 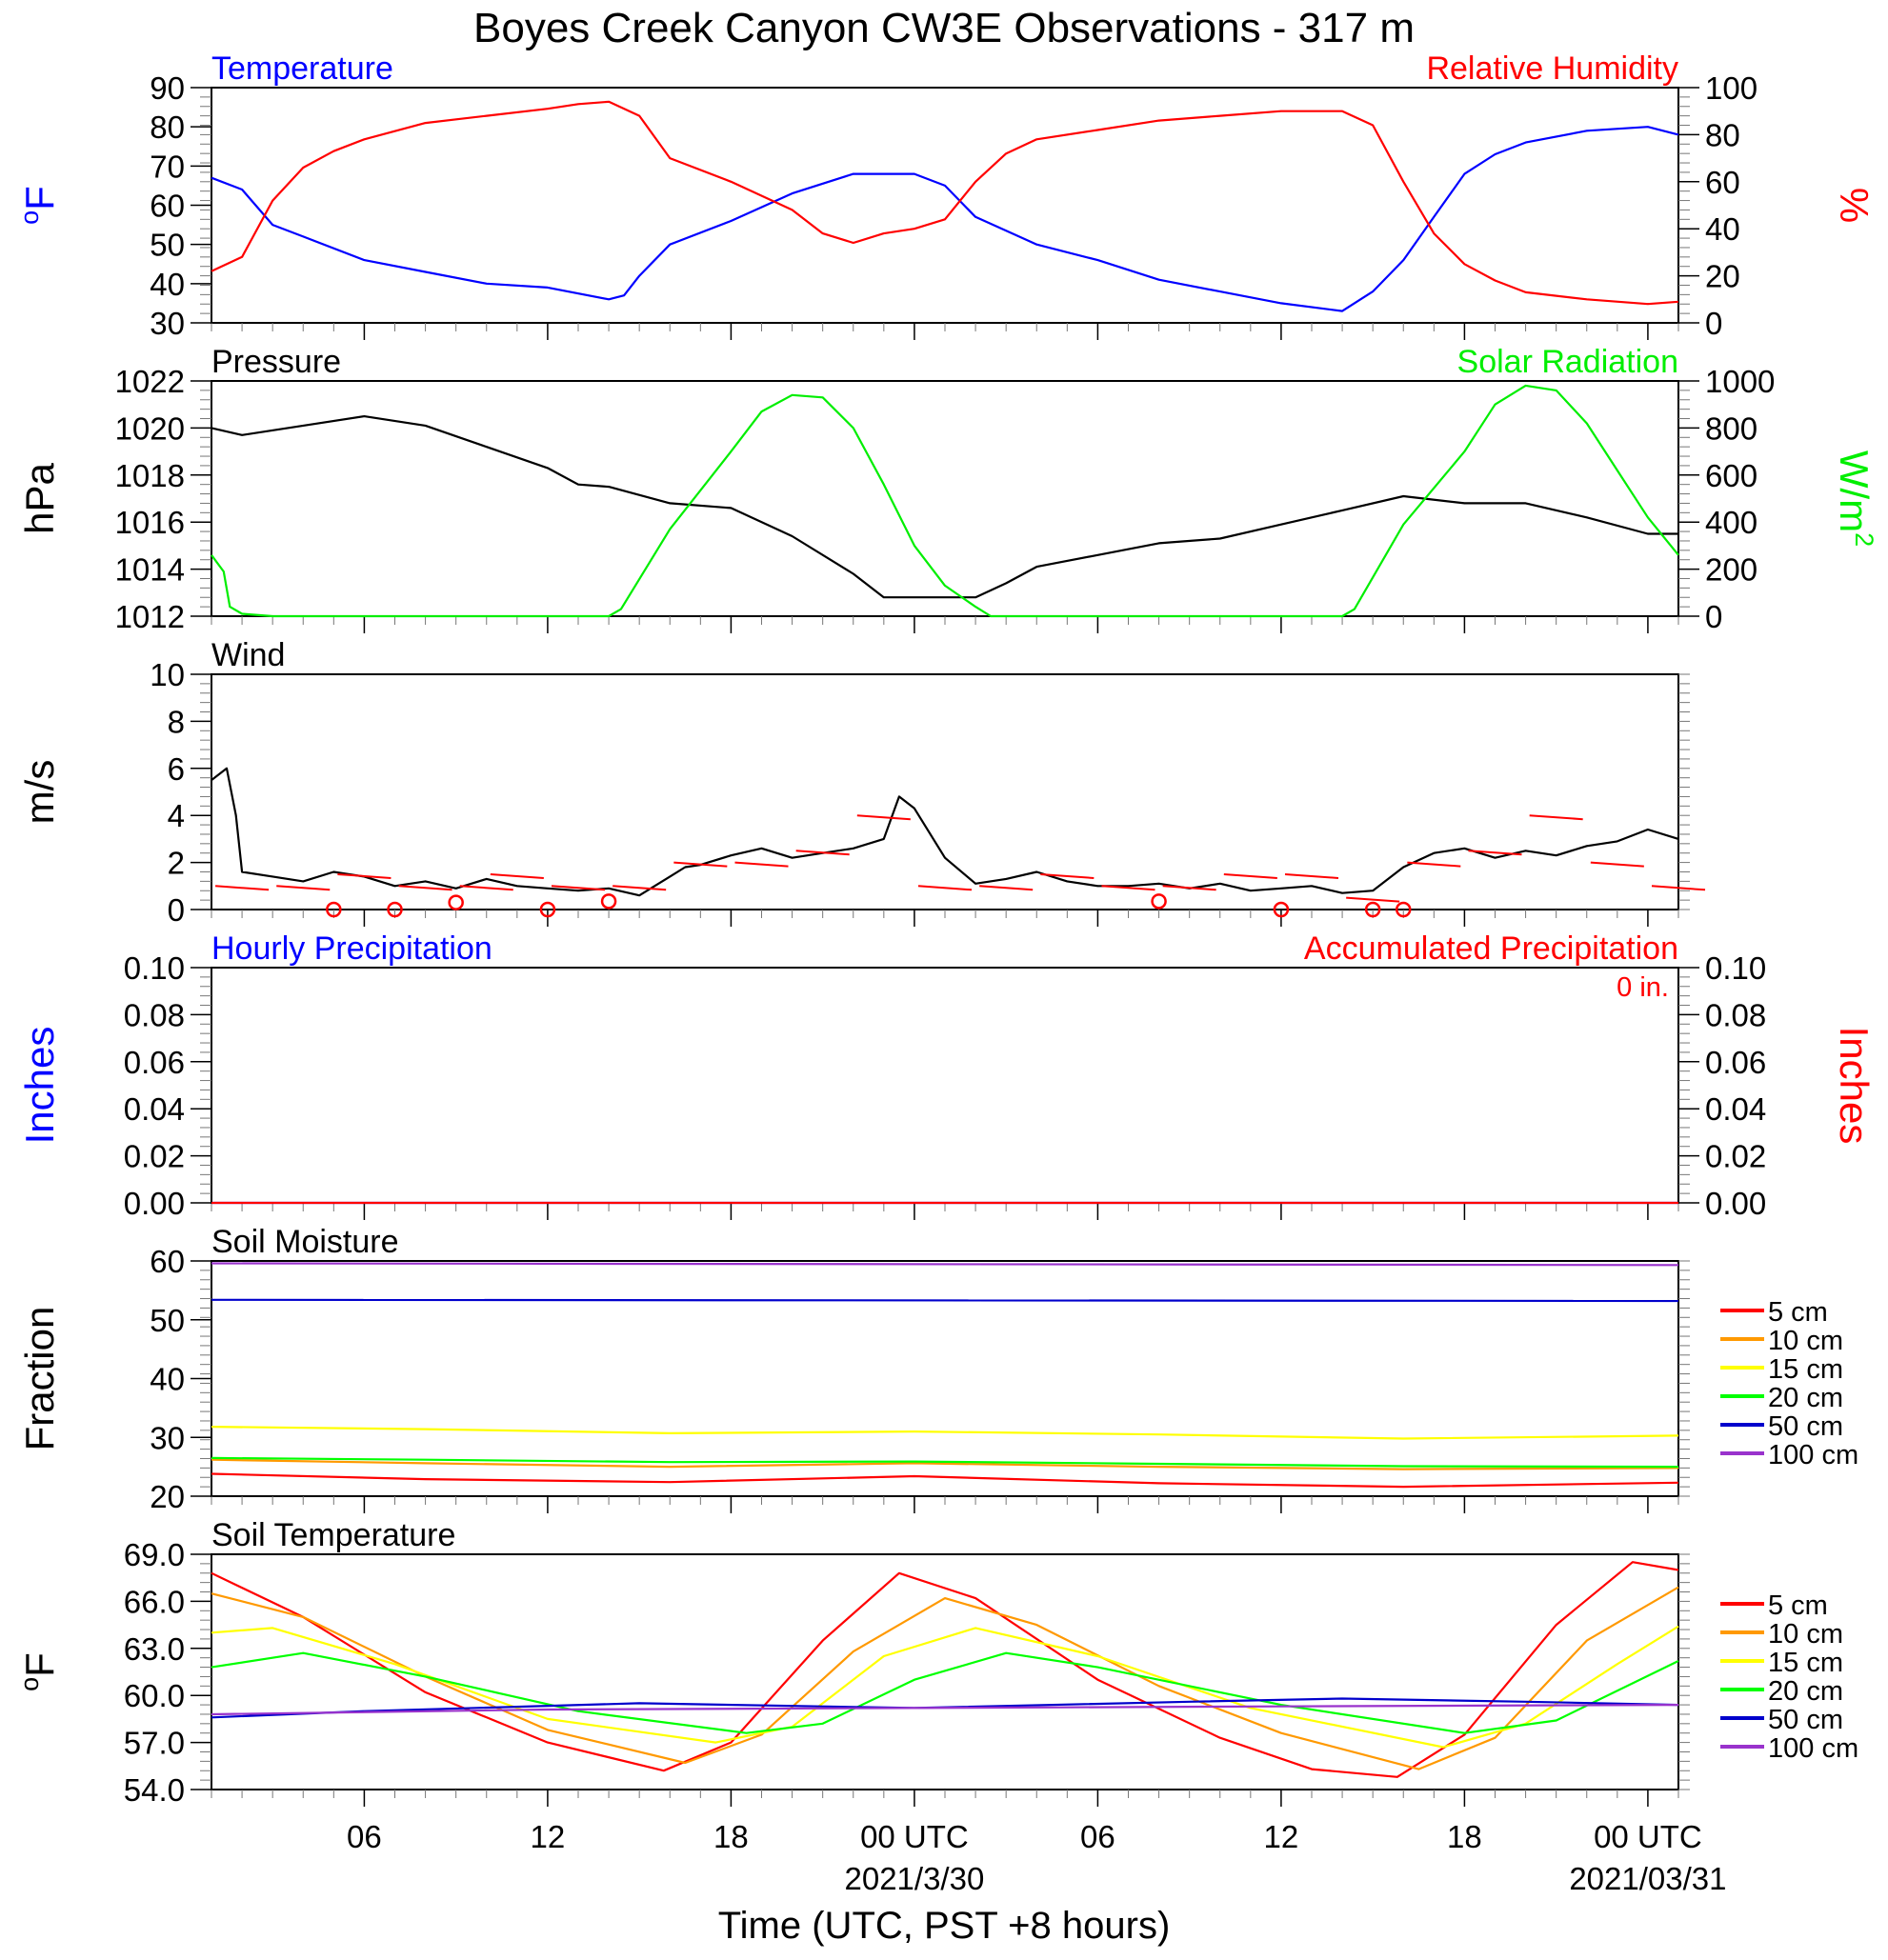 I want to click on y-tick-label-left: 69.0, so click(x=154, y=1554).